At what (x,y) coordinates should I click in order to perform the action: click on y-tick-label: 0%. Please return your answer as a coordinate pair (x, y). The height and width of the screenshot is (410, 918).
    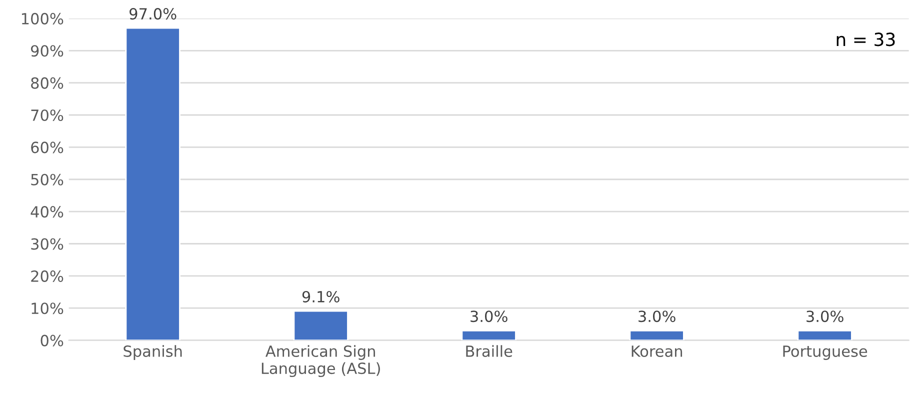
    Looking at the image, I should click on (52, 340).